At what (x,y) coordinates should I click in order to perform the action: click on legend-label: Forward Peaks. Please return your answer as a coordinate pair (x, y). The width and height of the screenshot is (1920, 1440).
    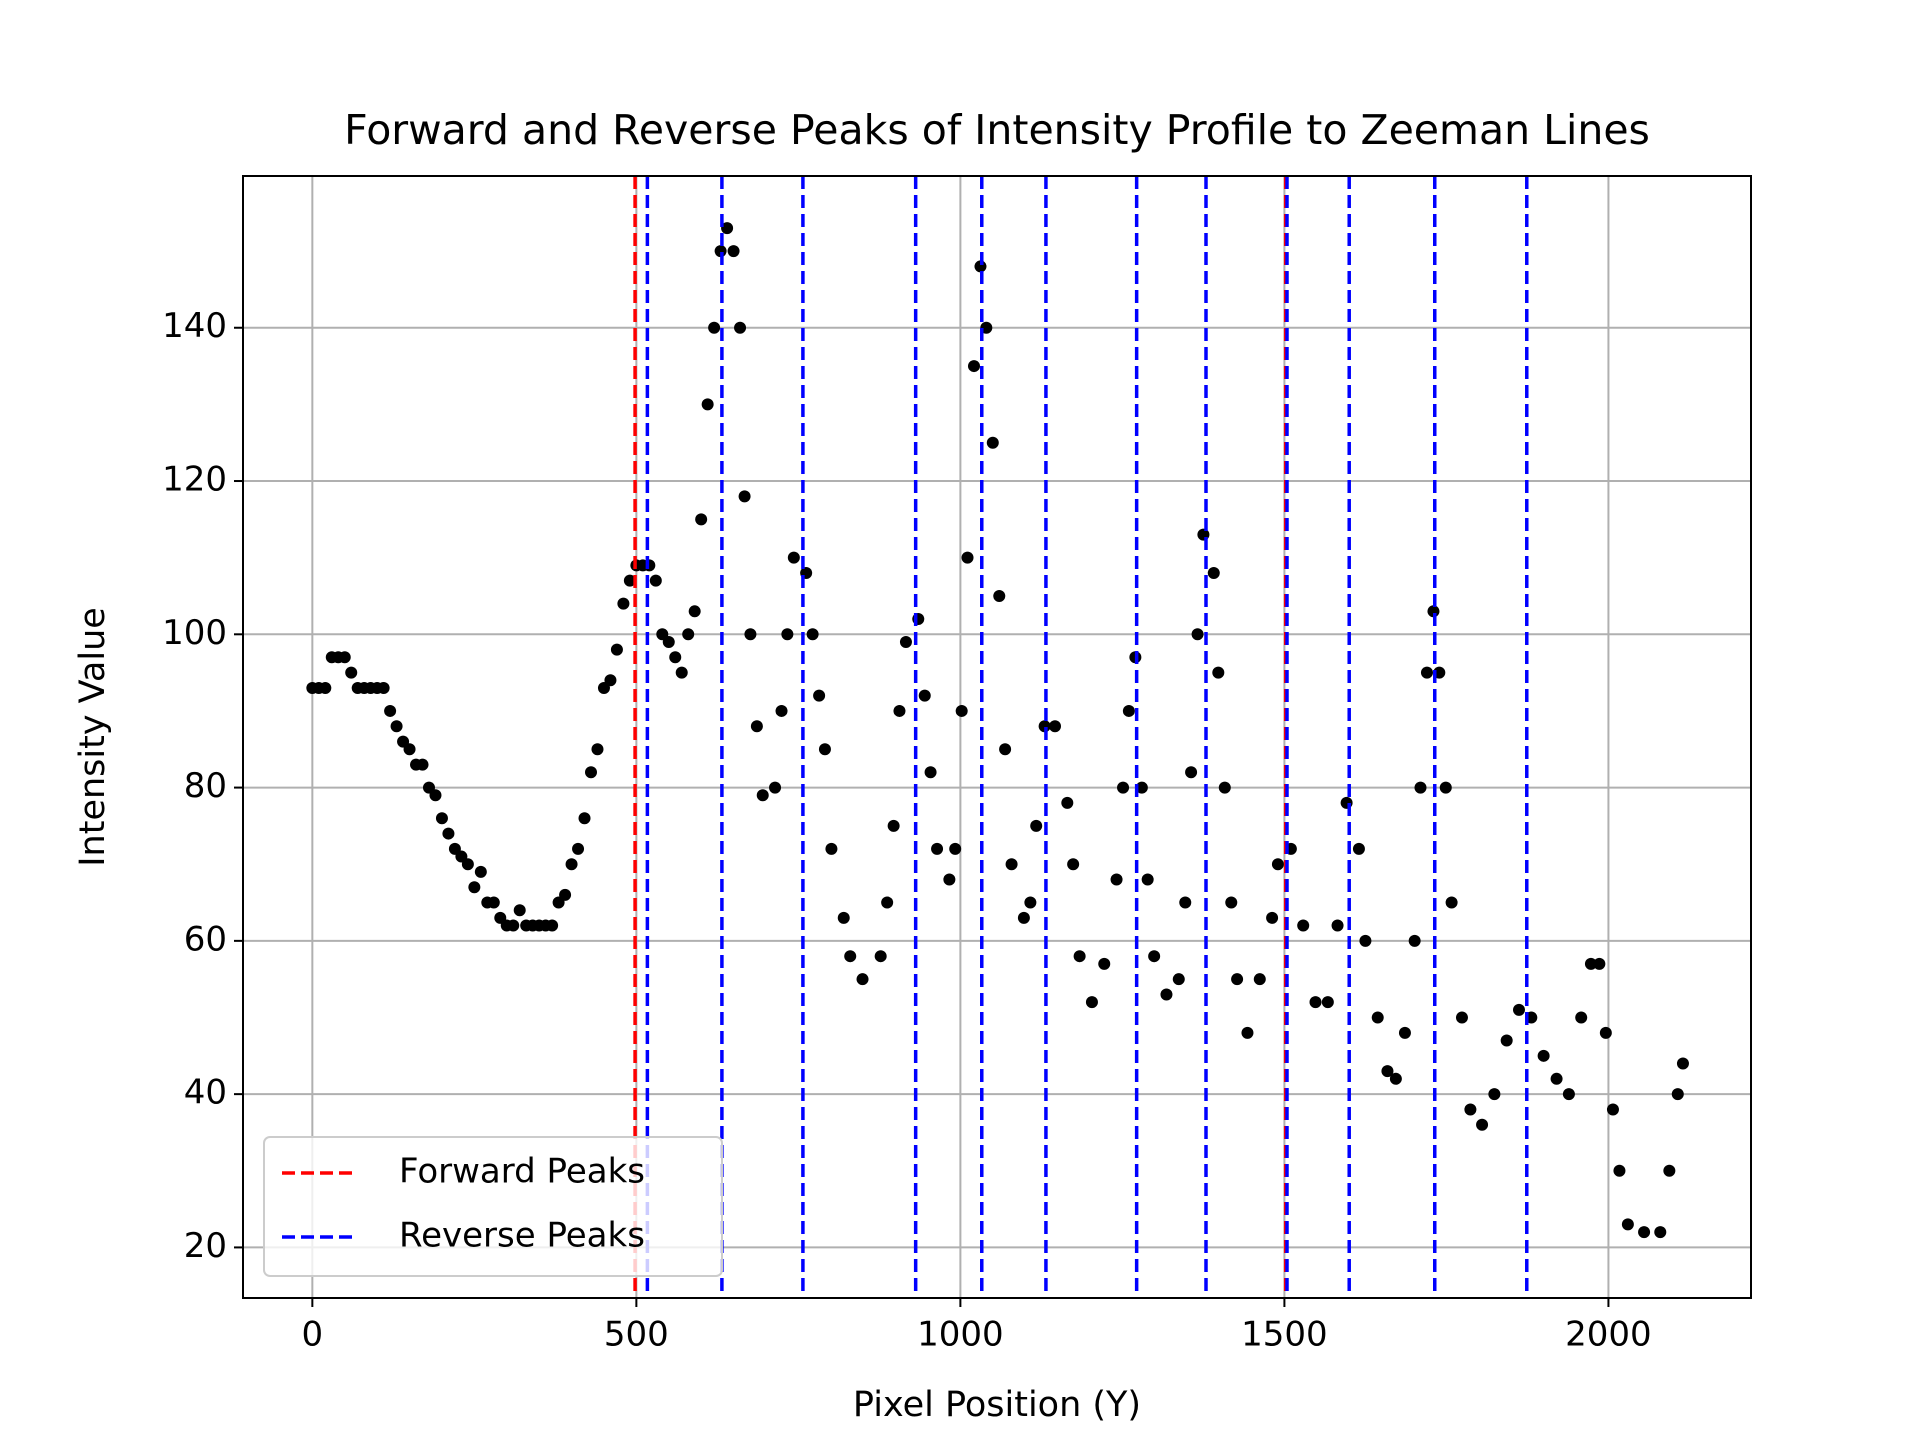
    Looking at the image, I should click on (522, 1172).